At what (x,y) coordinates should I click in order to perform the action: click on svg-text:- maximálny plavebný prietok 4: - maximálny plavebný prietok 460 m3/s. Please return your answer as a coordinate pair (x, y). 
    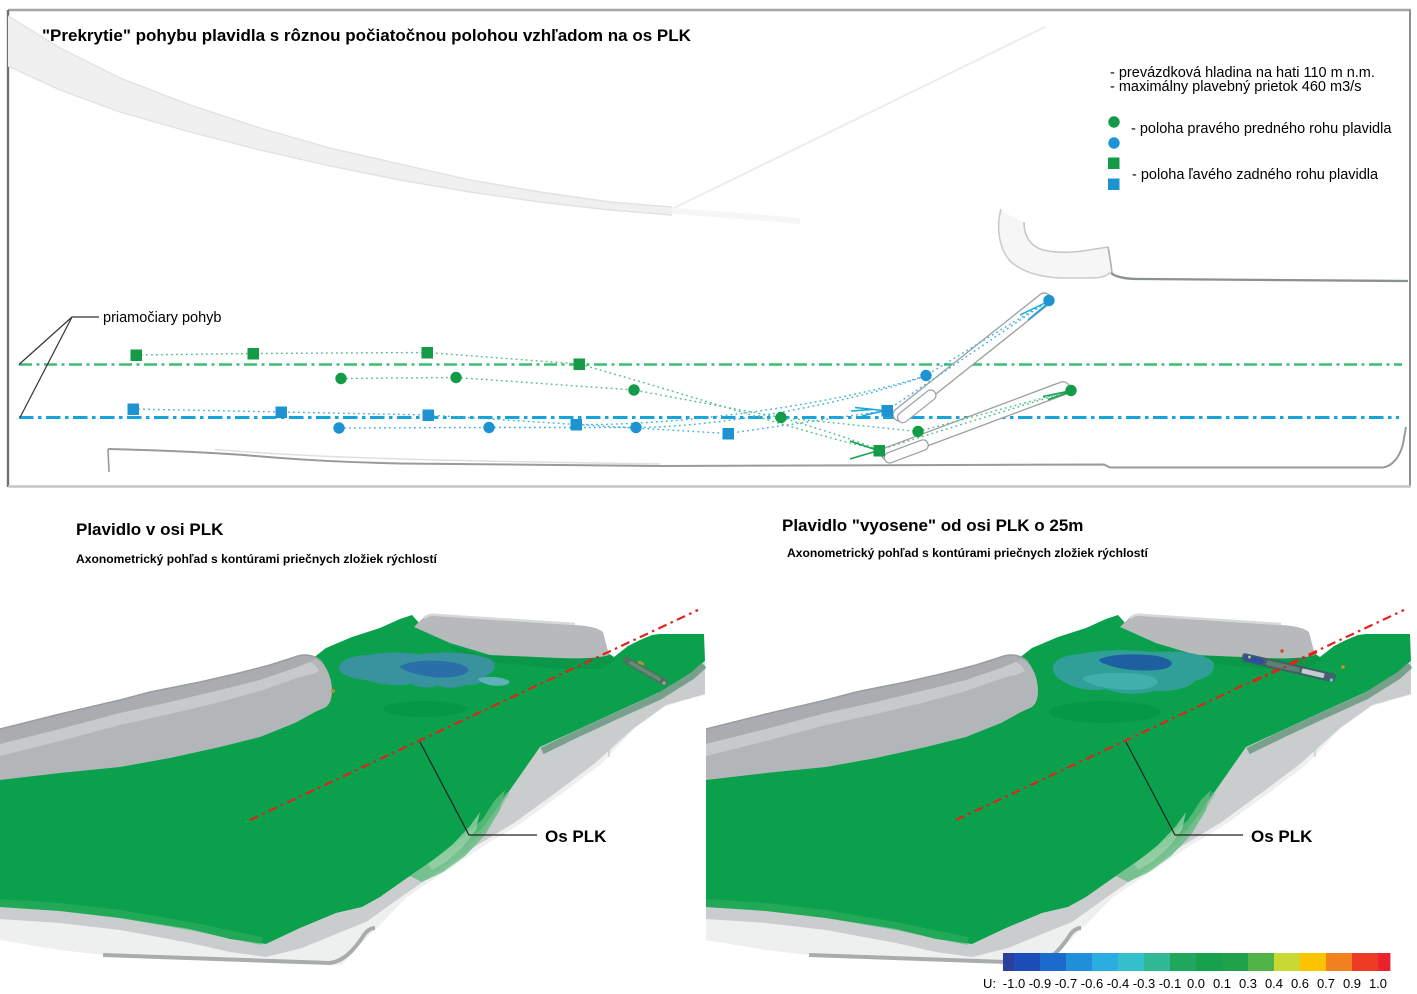
    Looking at the image, I should click on (1235, 87).